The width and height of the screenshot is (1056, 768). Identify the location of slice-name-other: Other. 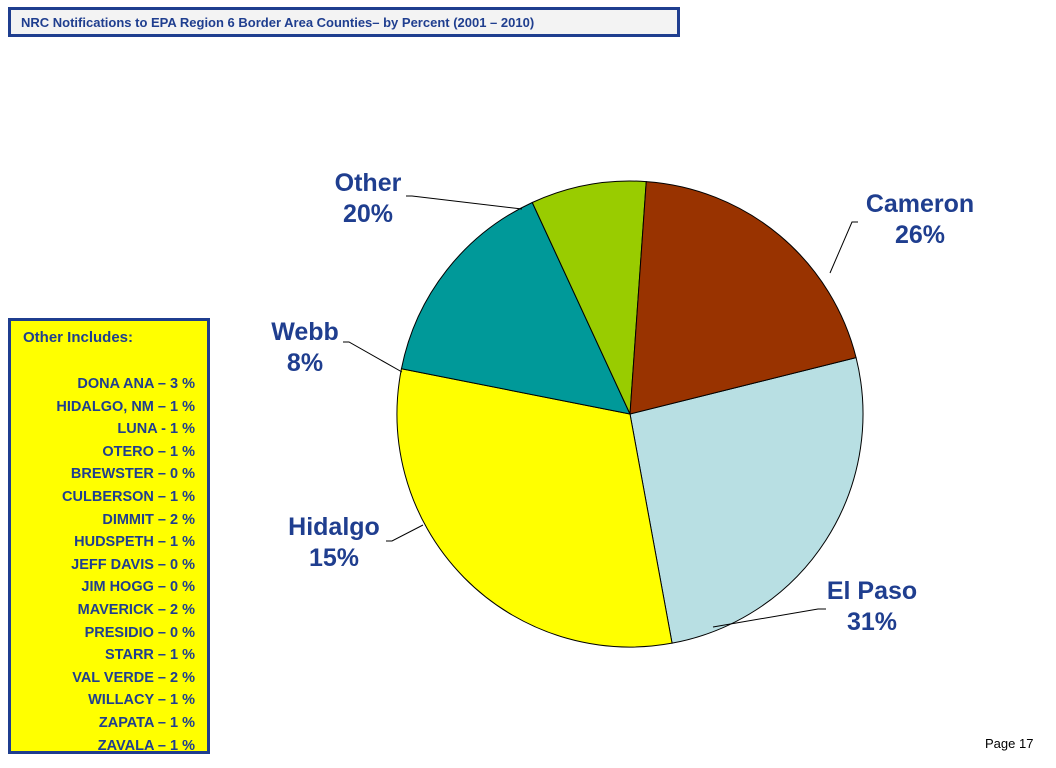
(368, 183).